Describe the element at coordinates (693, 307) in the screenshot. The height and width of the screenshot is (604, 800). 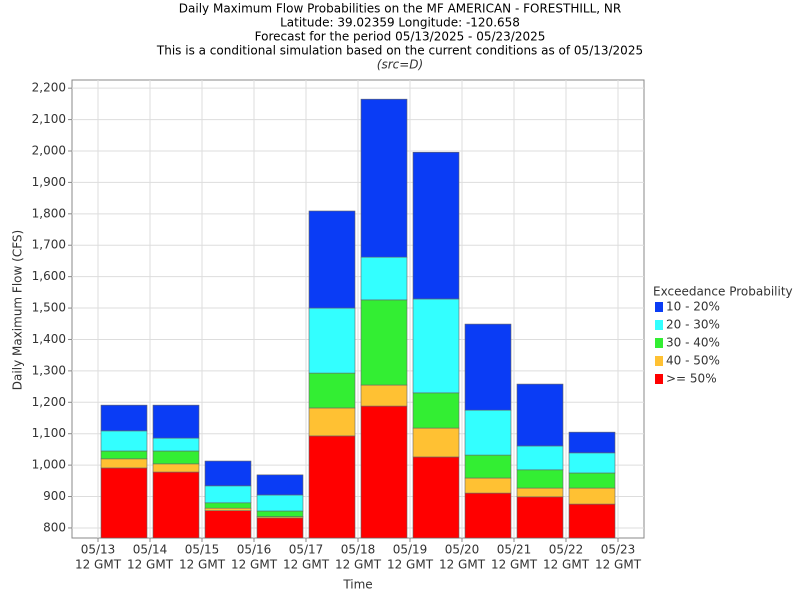
I see `legend-label: 10 - 20%` at that location.